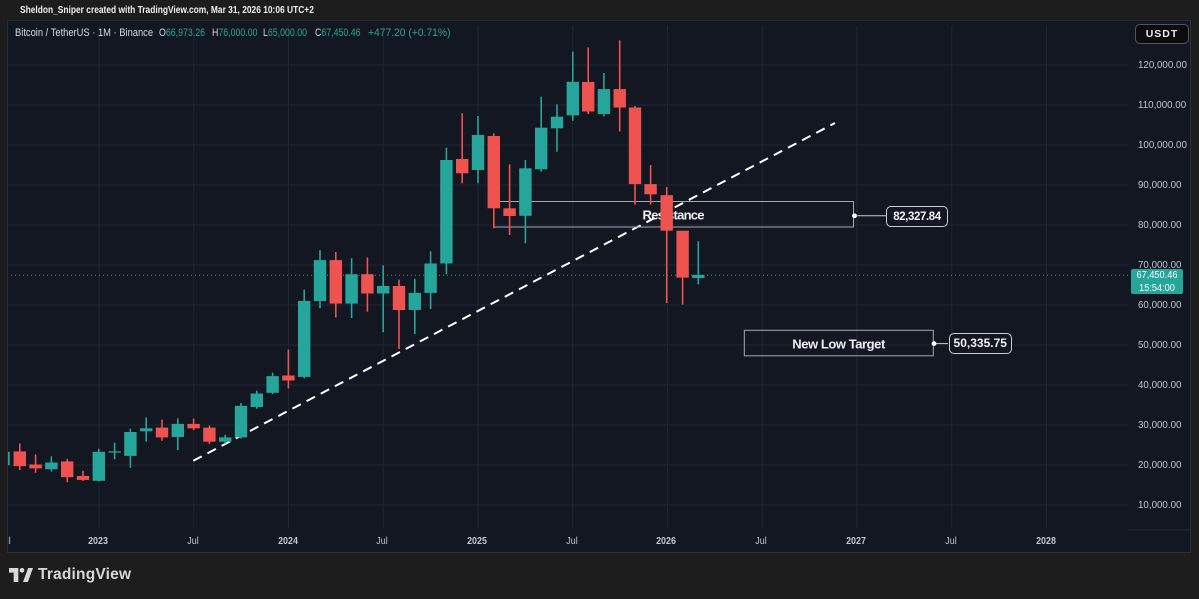  I want to click on svg-text: Resistance, so click(674, 215).